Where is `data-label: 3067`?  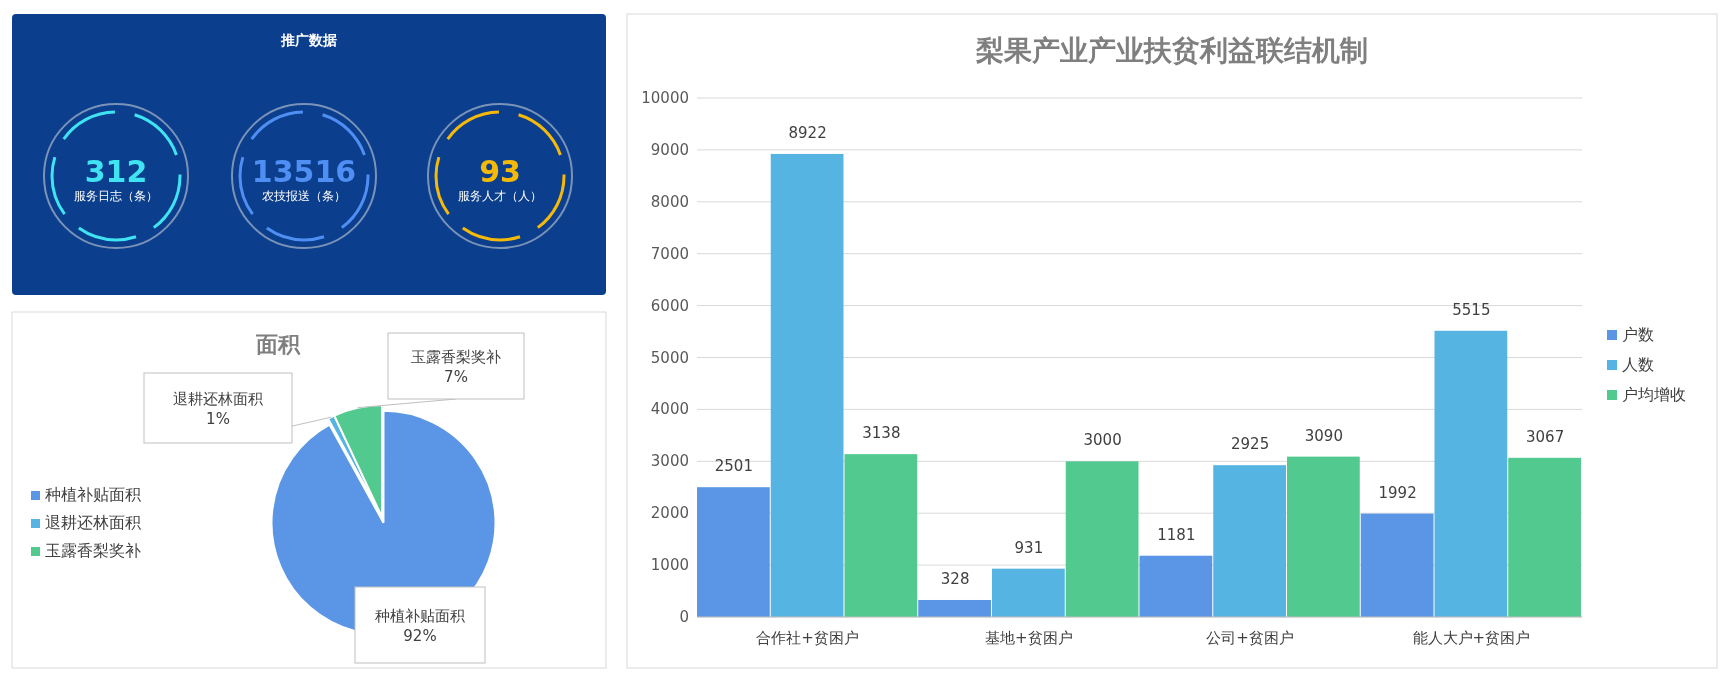
data-label: 3067 is located at coordinates (1545, 436).